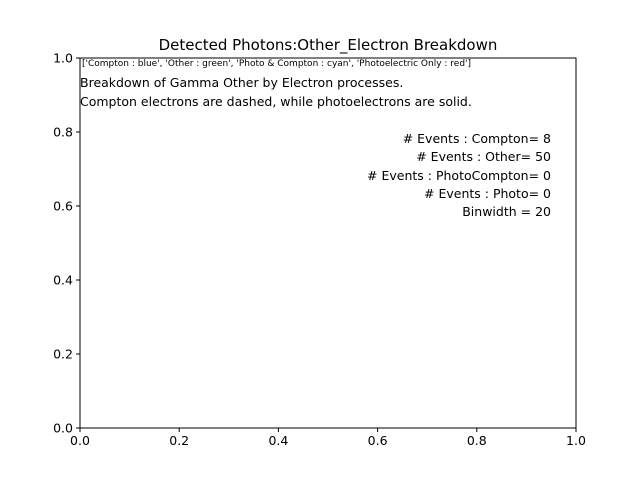 The image size is (640, 480). I want to click on y-tick-label: 1.0, so click(63, 58).